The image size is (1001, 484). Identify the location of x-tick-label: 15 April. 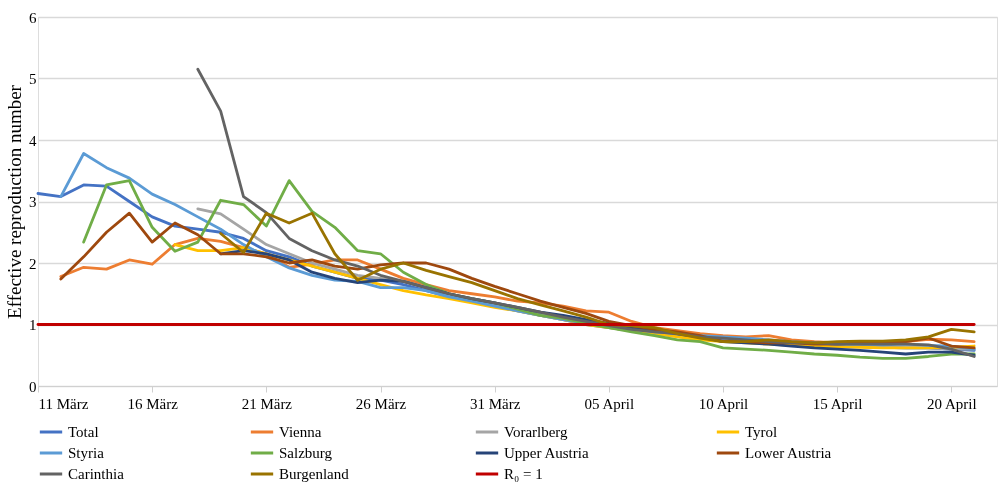
(837, 403).